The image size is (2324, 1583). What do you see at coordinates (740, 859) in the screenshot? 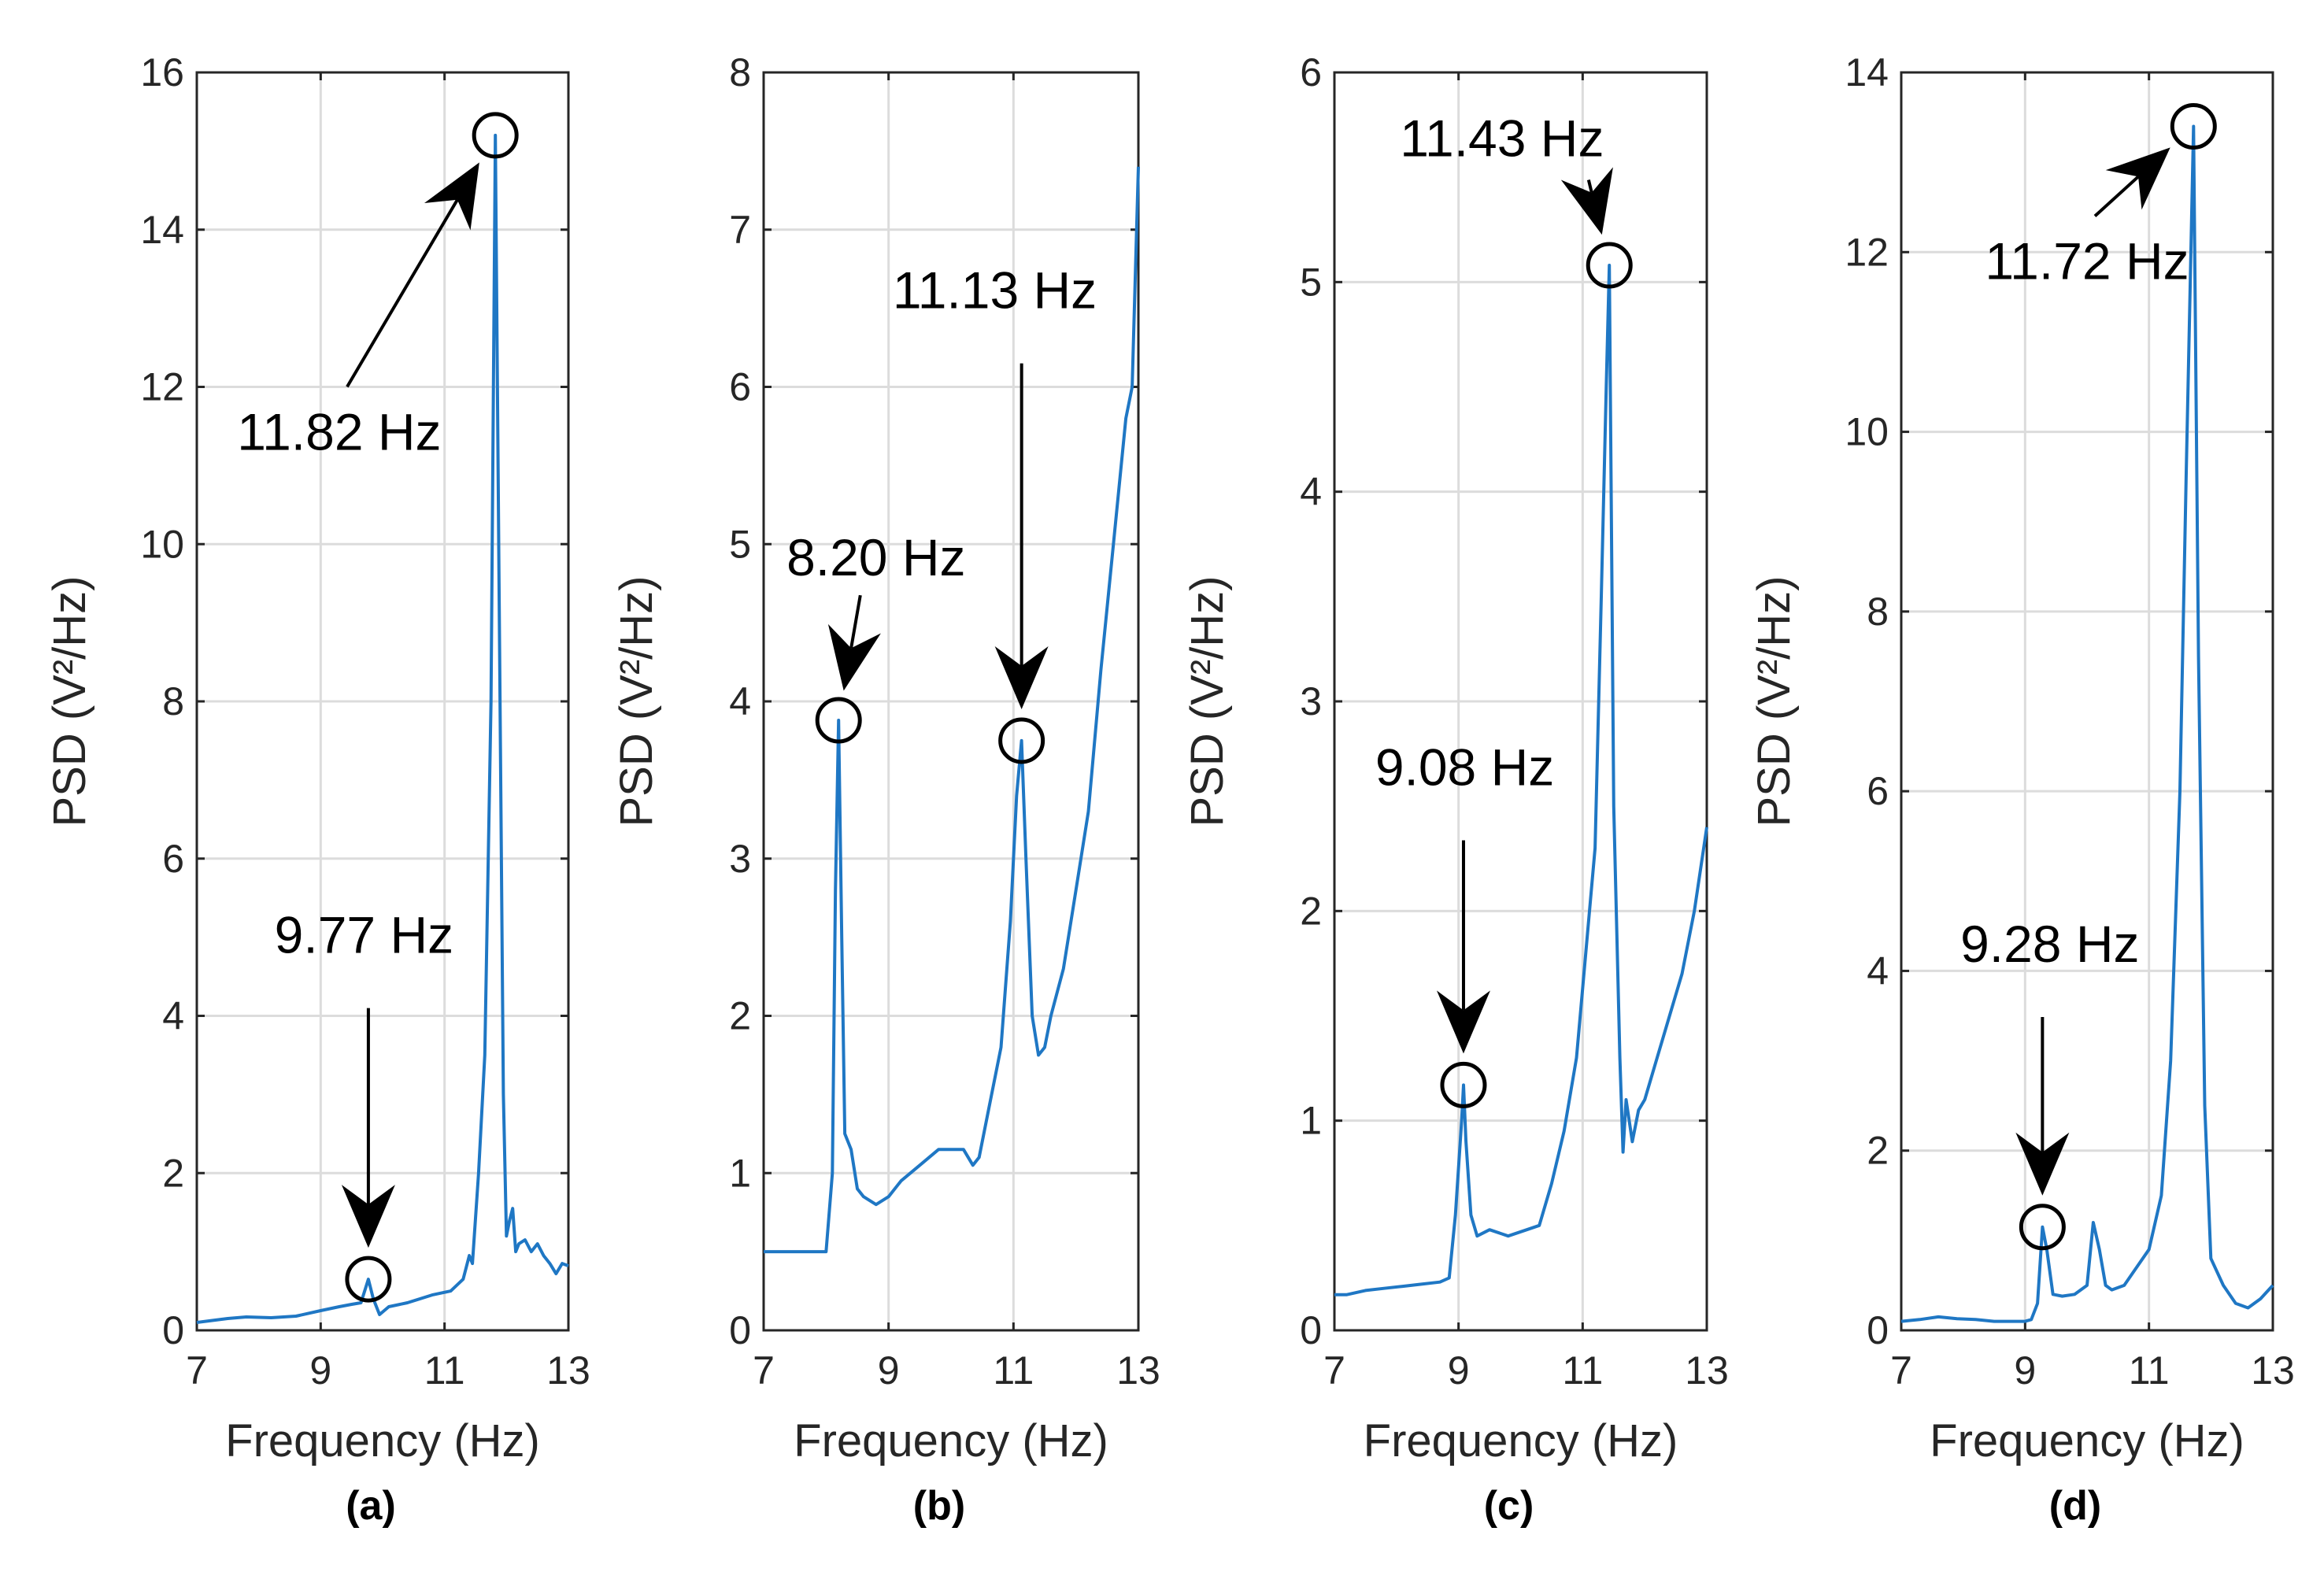
I see `y-tick-label: 3` at bounding box center [740, 859].